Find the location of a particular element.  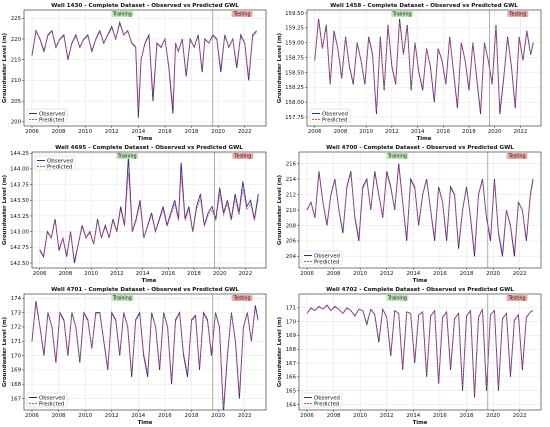

y-tick-label: 158.25 is located at coordinates (294, 88).